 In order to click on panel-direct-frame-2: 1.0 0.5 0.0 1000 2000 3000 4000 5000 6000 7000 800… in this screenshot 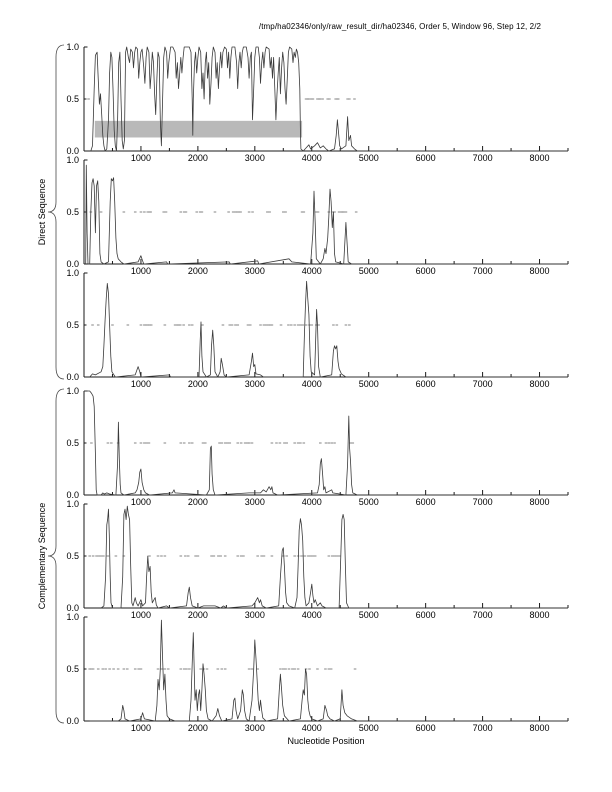, I will do `click(317, 215)`.